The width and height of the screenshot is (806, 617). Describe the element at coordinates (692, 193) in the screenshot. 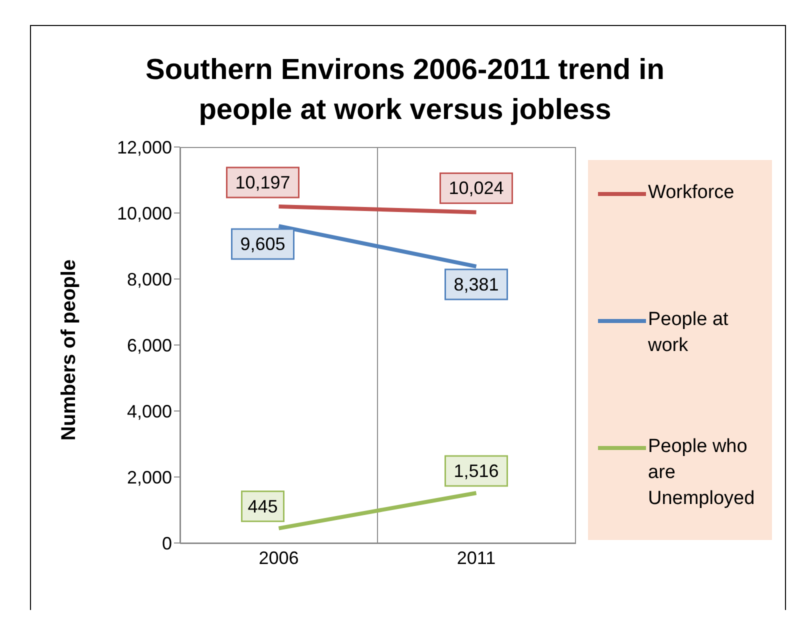

I see `legend-label: Workforce` at that location.